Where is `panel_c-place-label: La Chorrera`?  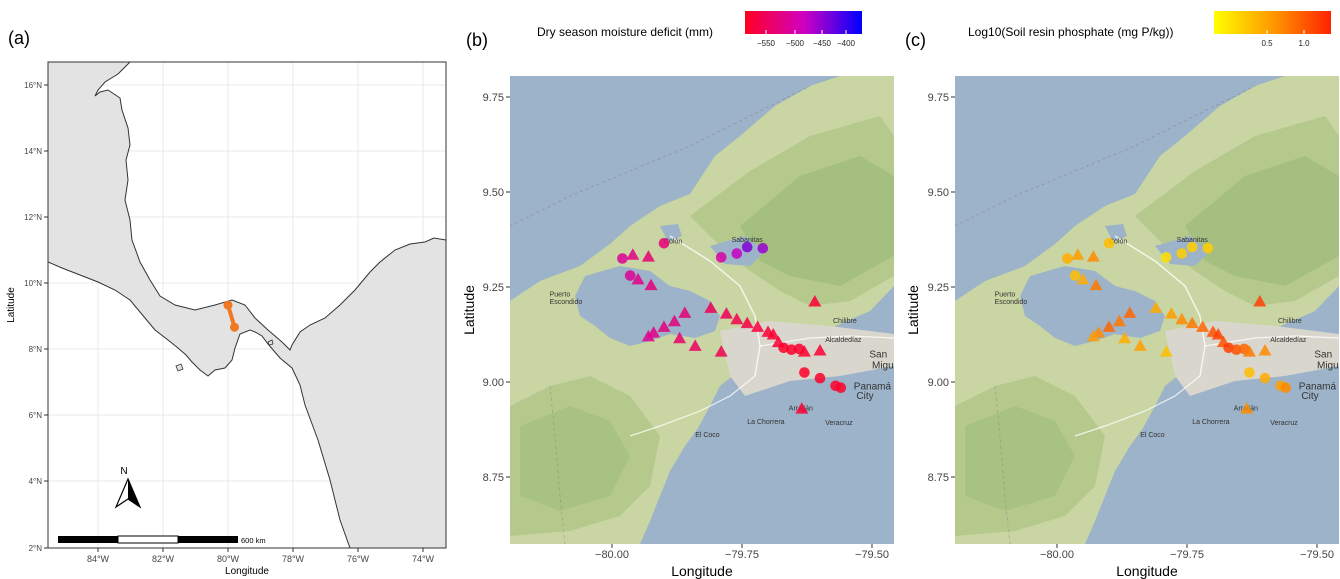
panel_c-place-label: La Chorrera is located at coordinates (1210, 422).